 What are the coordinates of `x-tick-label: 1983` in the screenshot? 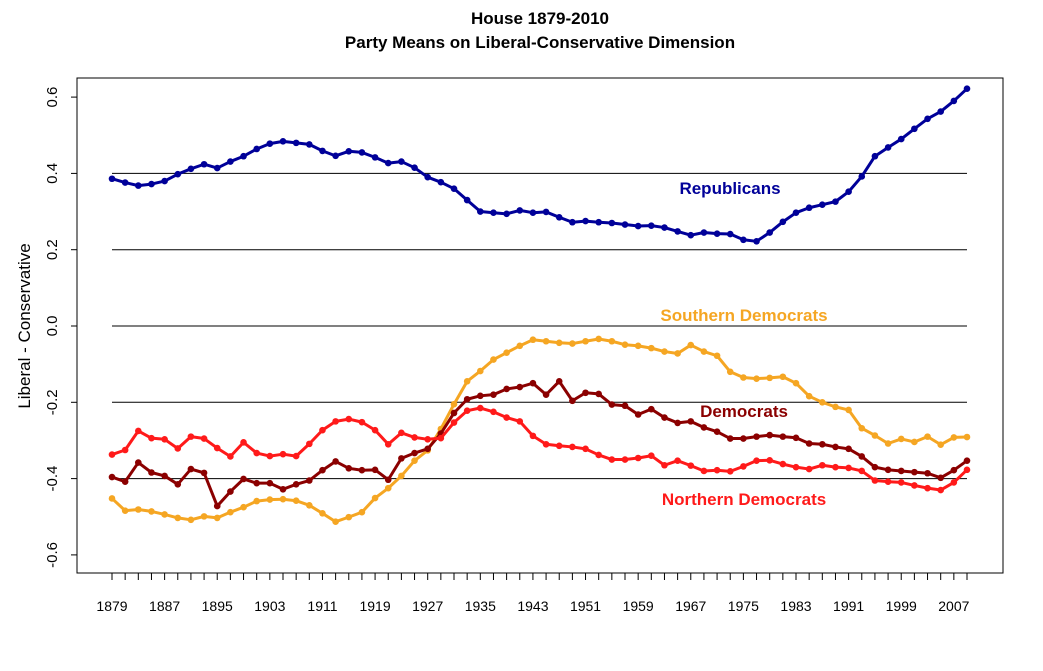 It's located at (795, 606).